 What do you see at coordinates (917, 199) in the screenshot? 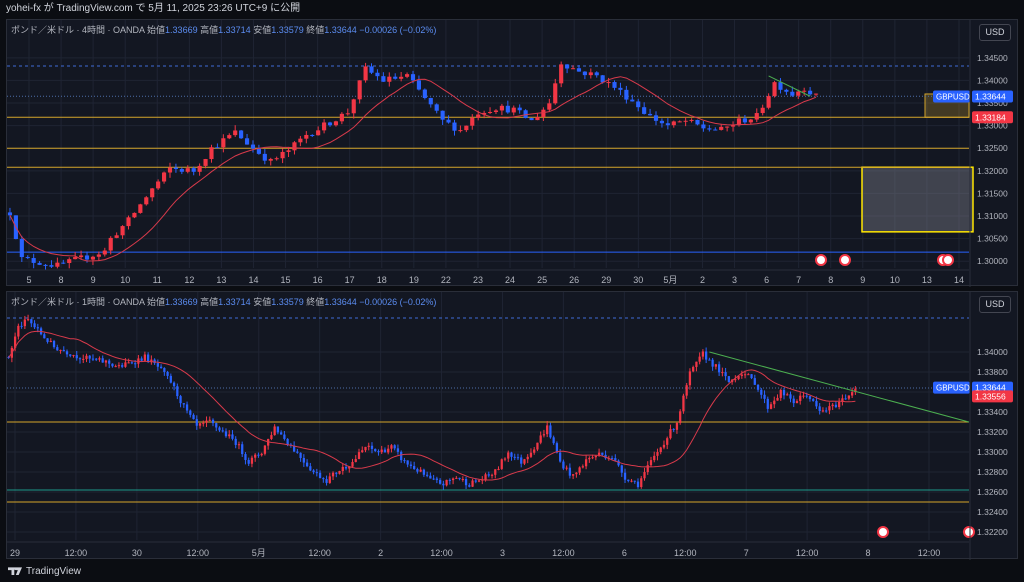
I see `demand-zone` at bounding box center [917, 199].